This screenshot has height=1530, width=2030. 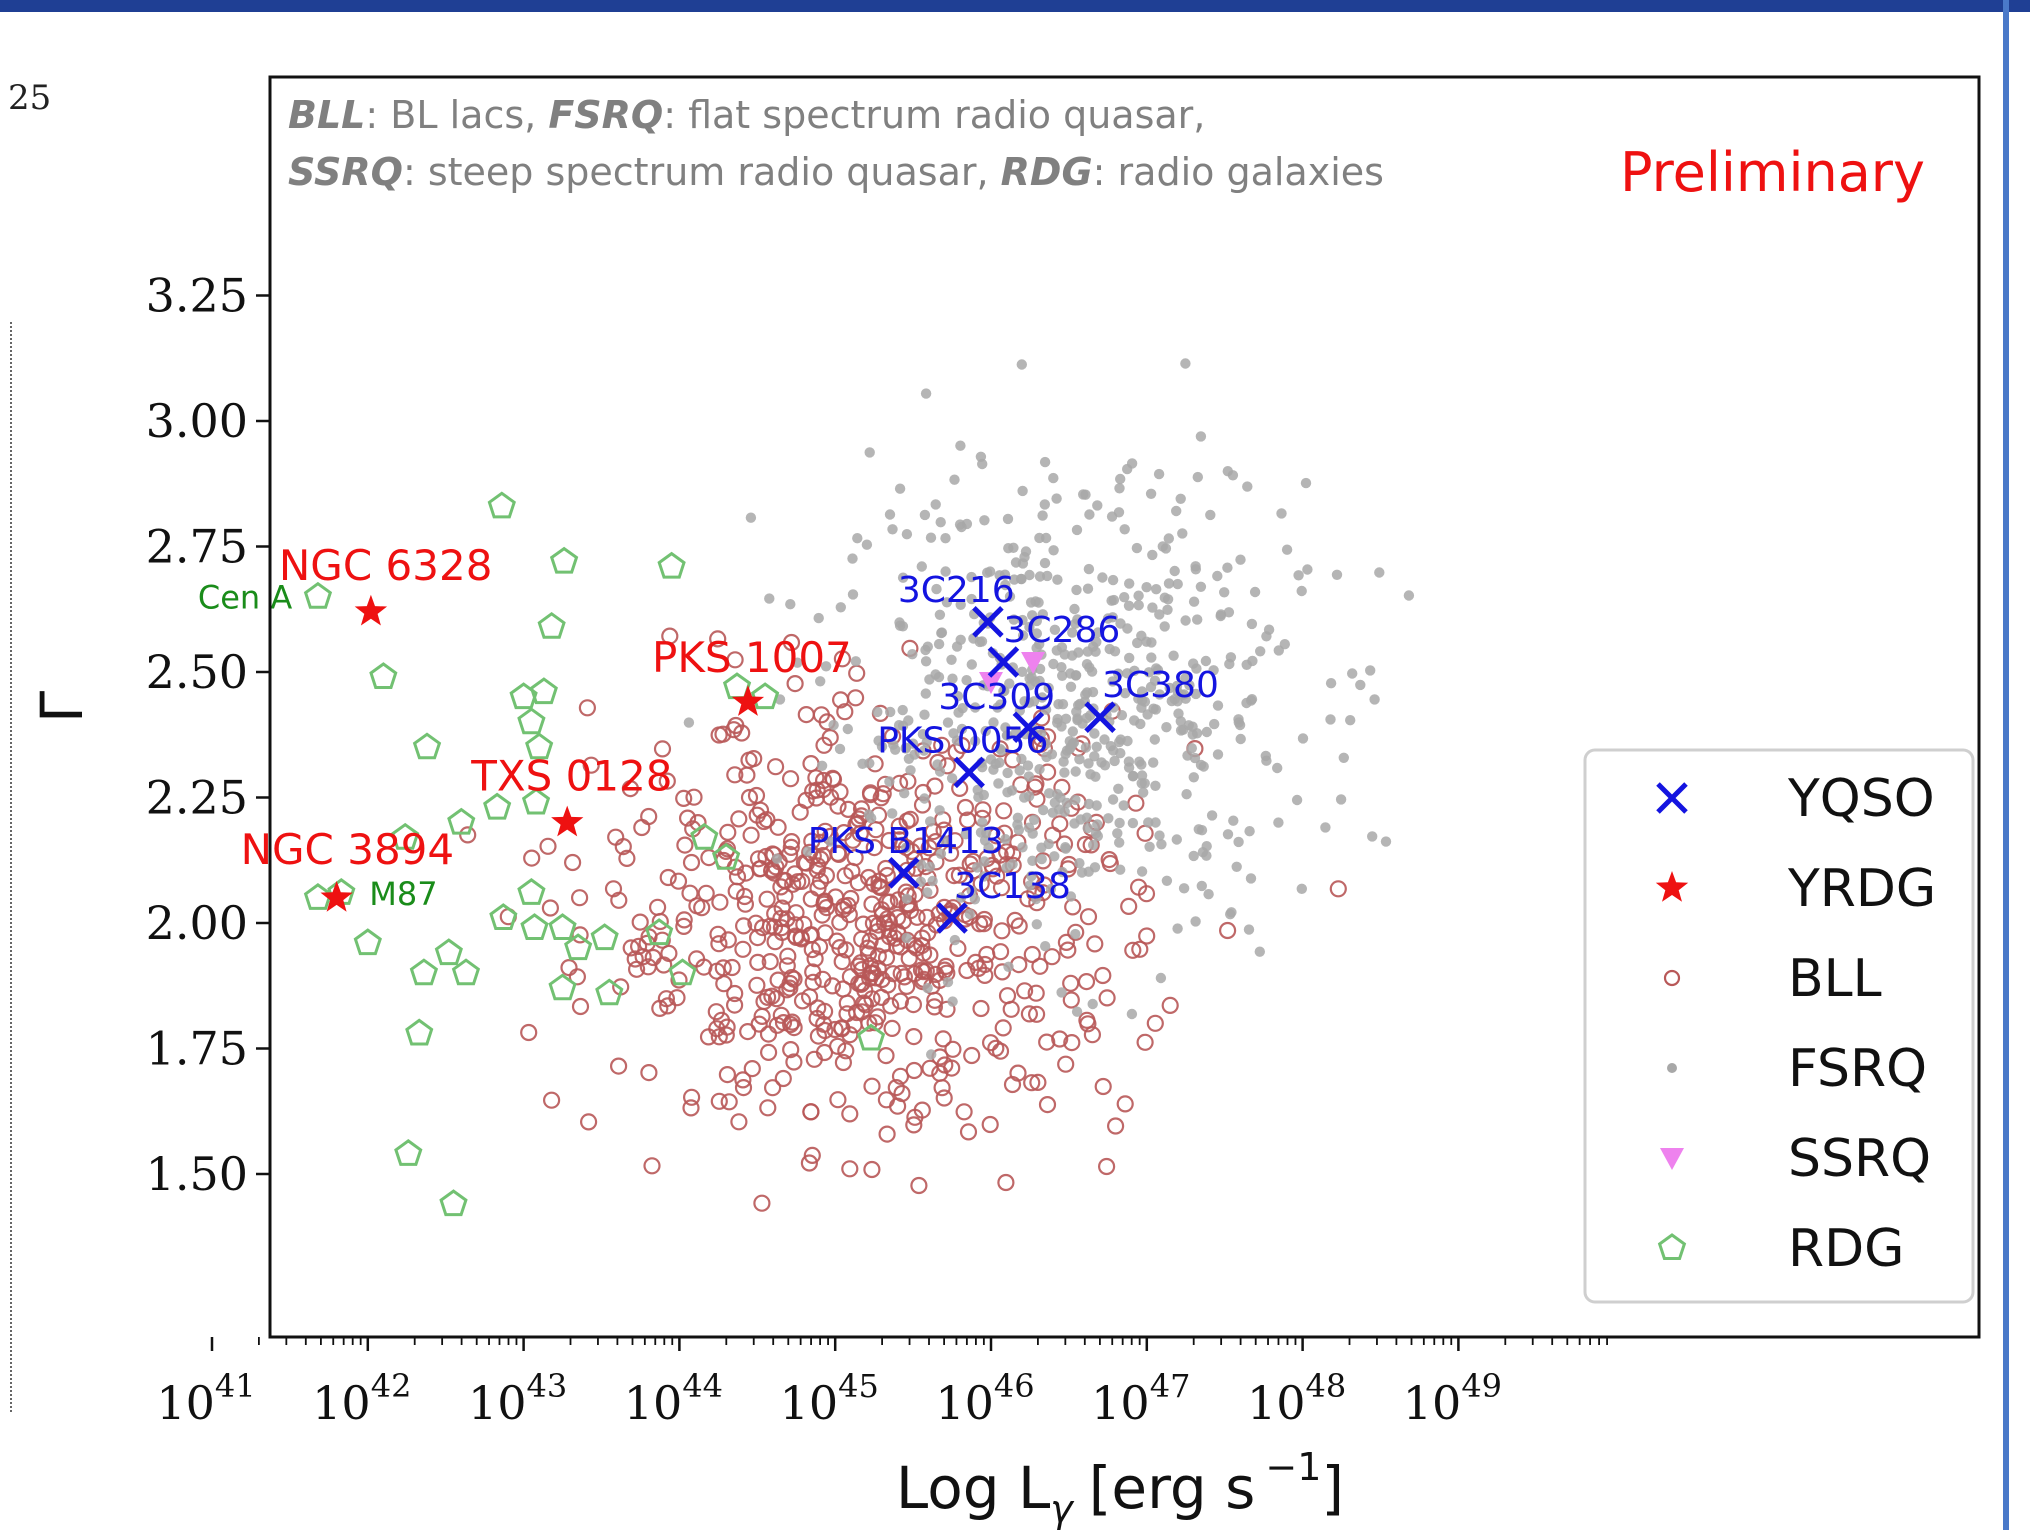 What do you see at coordinates (547, 1386) in the screenshot?
I see `x-tick-label-exp: 43` at bounding box center [547, 1386].